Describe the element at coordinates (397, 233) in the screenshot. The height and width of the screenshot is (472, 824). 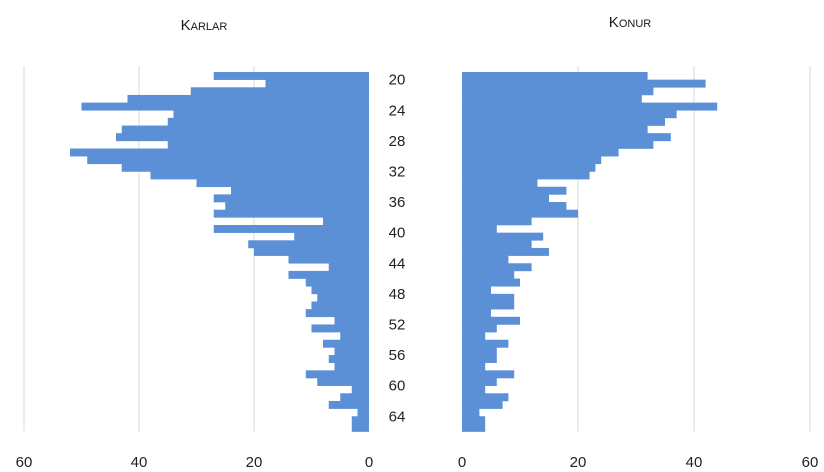
I see `age-label: 40` at that location.